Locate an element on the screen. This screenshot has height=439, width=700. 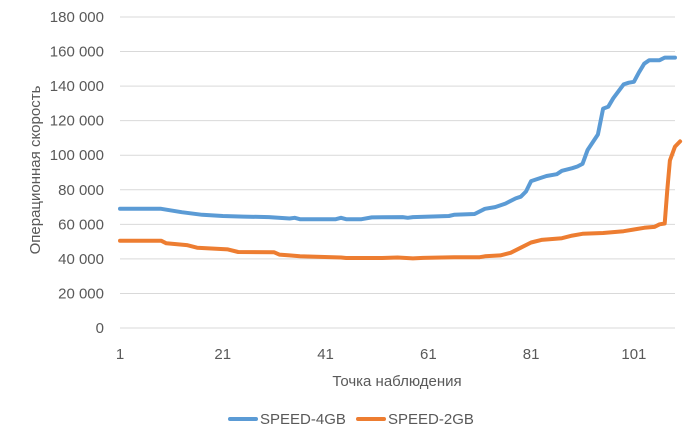
y-tick-label: 120 000 is located at coordinates (77, 121).